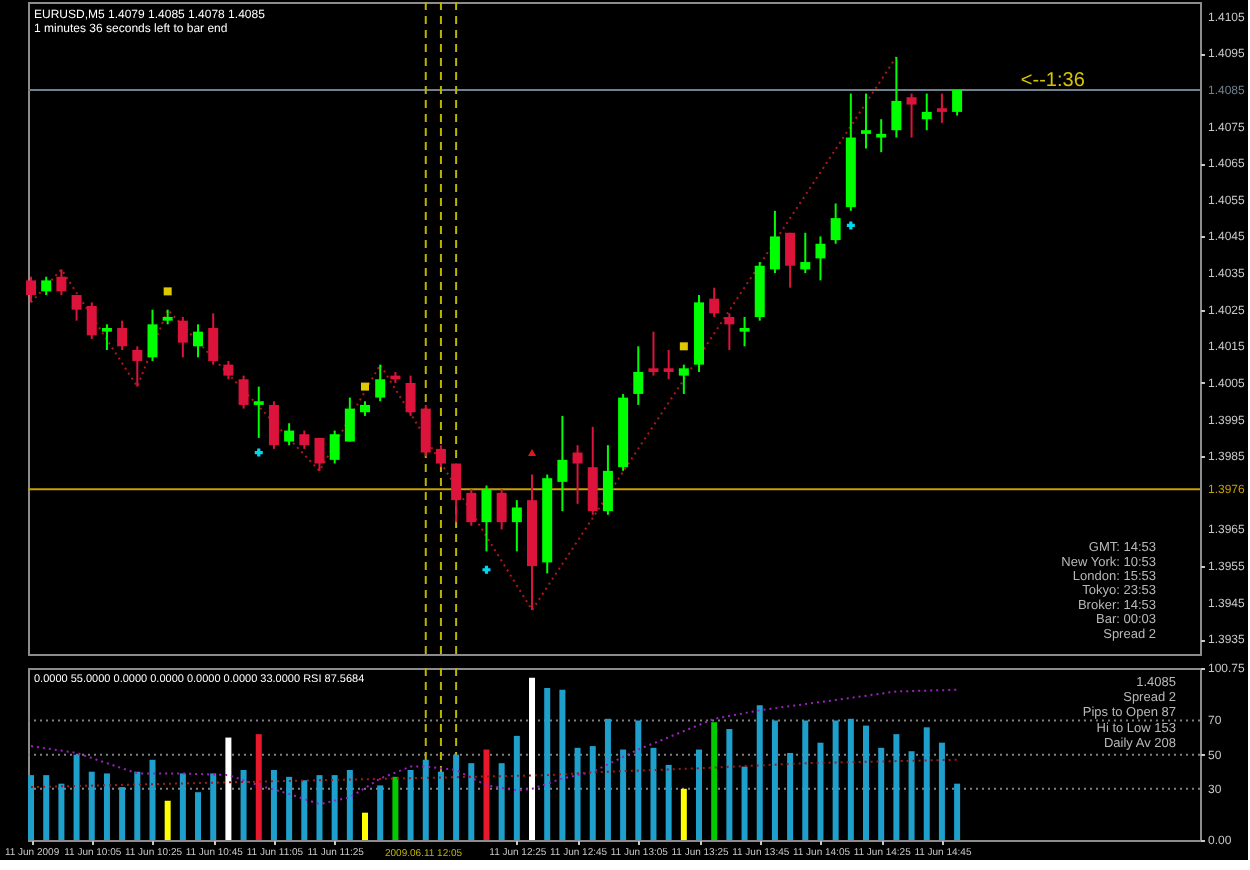  Describe the element at coordinates (1053, 80) in the screenshot. I see `annotation: <--1:36` at that location.